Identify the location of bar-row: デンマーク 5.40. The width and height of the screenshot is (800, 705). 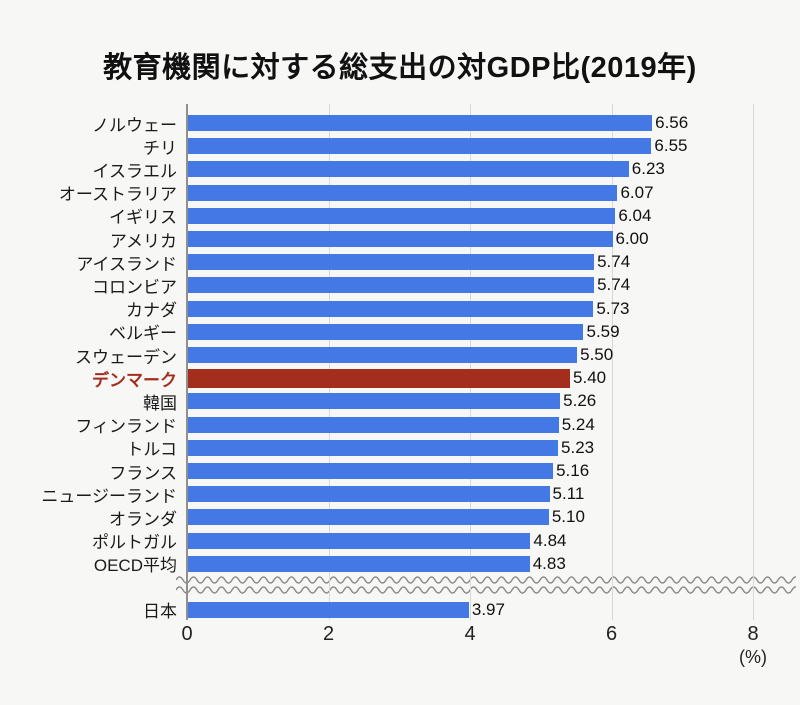
(398, 378).